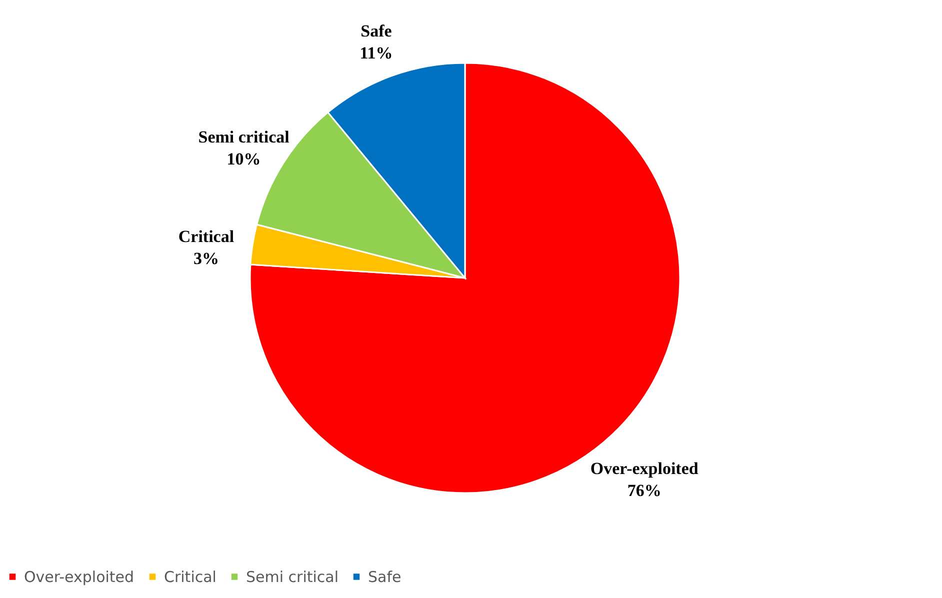 Image resolution: width=942 pixels, height=598 pixels. Describe the element at coordinates (644, 490) in the screenshot. I see `data-label: 76%` at that location.